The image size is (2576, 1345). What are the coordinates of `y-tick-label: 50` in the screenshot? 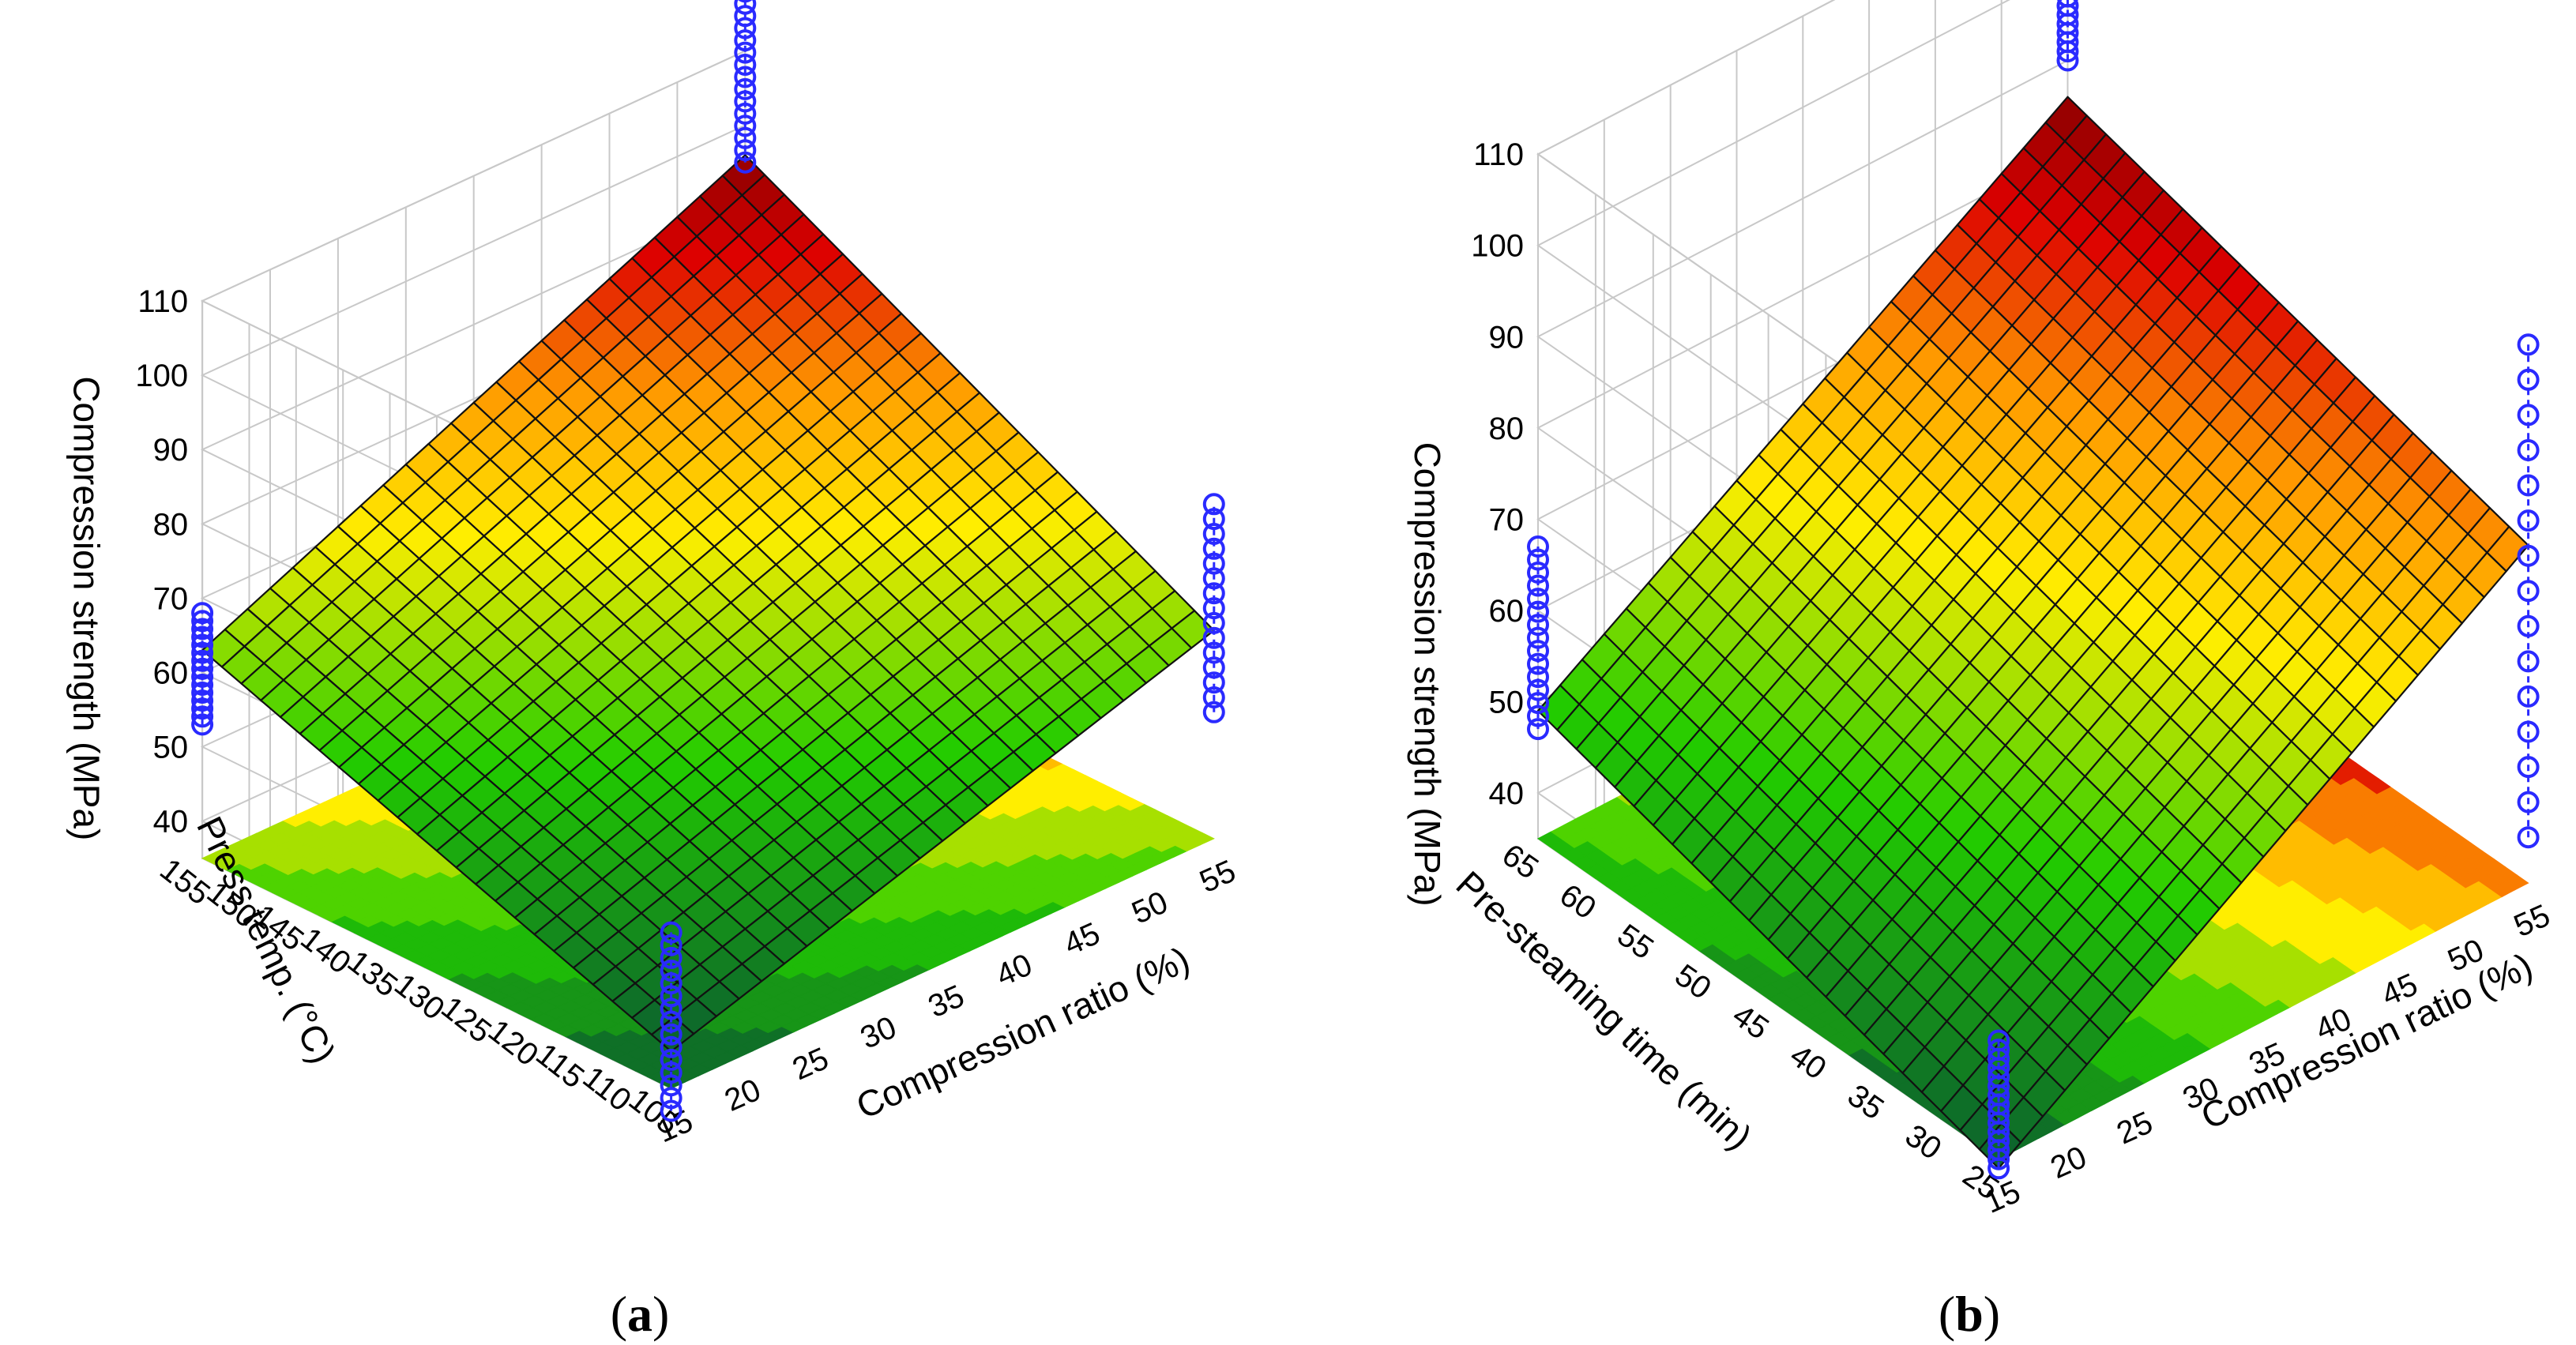 It's located at (1692, 982).